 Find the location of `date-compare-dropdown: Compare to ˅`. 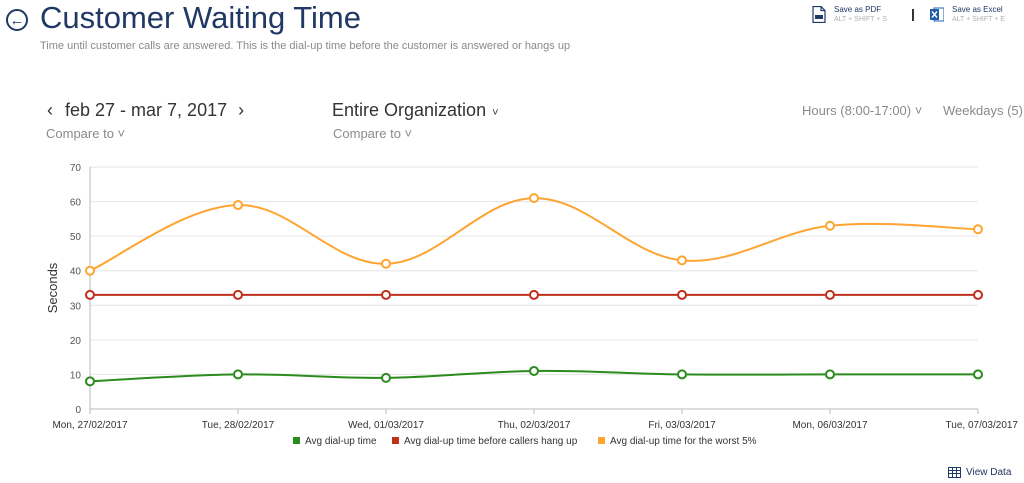

date-compare-dropdown: Compare to ˅ is located at coordinates (86, 133).